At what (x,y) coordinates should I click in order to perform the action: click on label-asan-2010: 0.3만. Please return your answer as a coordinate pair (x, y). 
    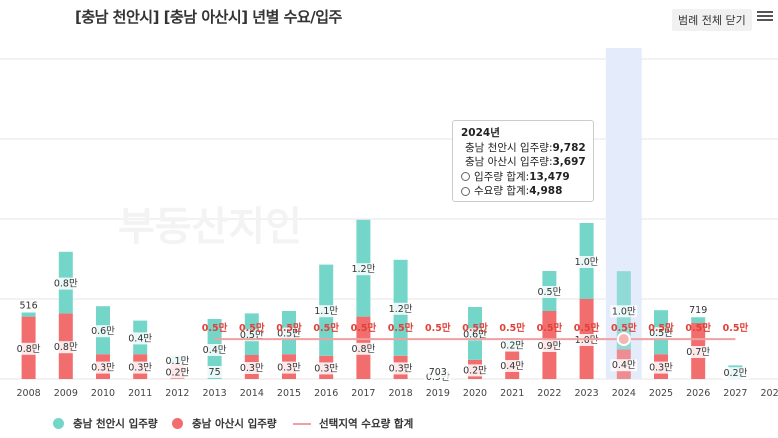
    Looking at the image, I should click on (103, 368).